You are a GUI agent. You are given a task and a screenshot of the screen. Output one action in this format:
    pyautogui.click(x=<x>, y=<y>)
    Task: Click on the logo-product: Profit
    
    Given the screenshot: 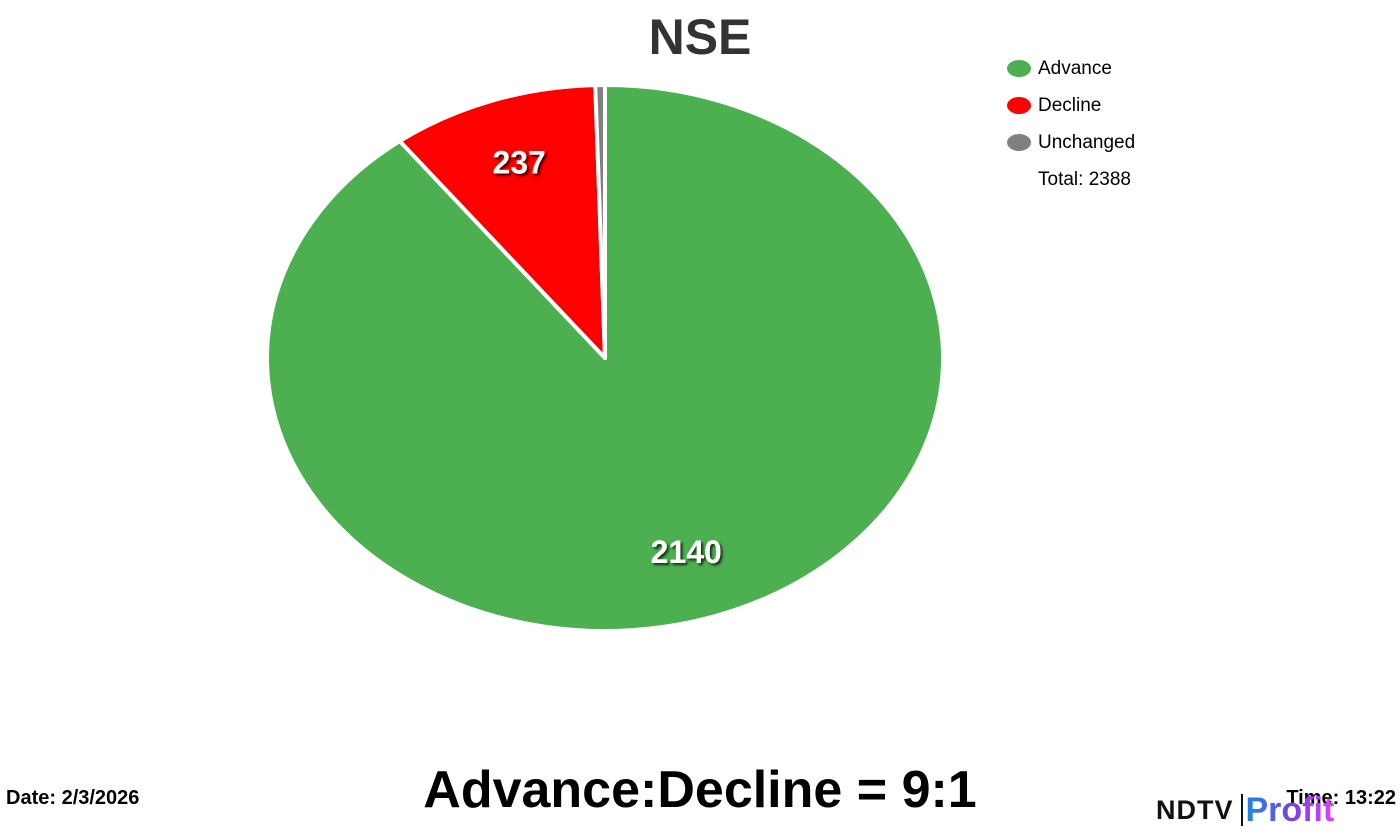 What is the action you would take?
    pyautogui.click(x=1290, y=809)
    